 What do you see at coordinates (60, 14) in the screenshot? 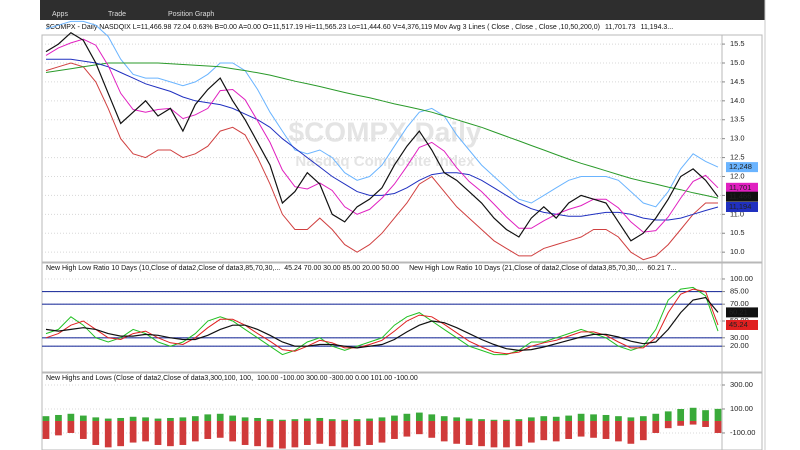
I see `toolbar-item: Apps` at bounding box center [60, 14].